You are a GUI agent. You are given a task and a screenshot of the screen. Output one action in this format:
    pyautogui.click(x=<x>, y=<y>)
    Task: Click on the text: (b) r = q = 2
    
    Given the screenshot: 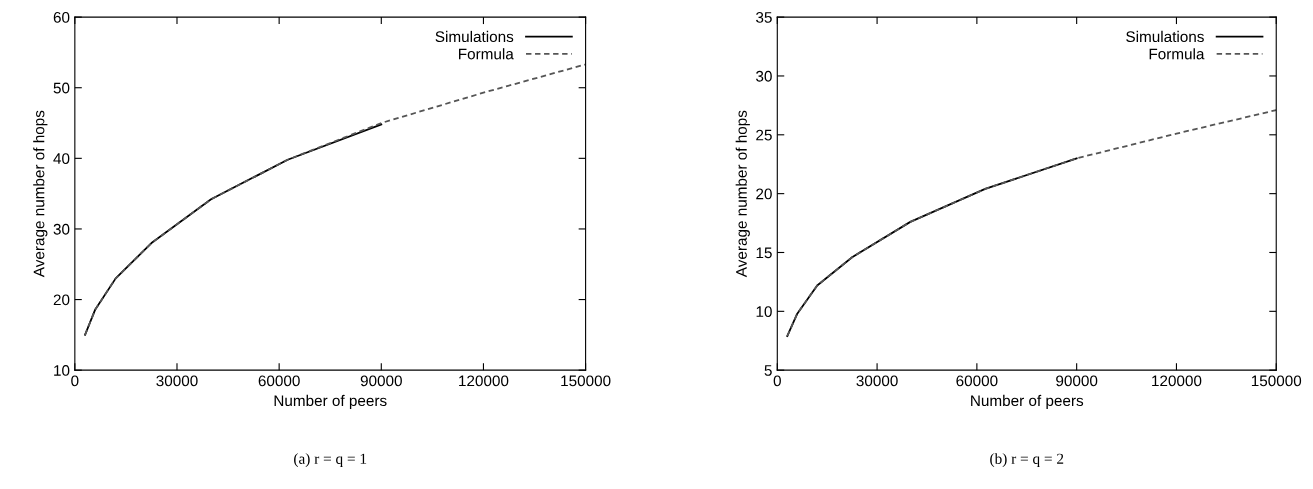 What is the action you would take?
    pyautogui.click(x=1027, y=460)
    